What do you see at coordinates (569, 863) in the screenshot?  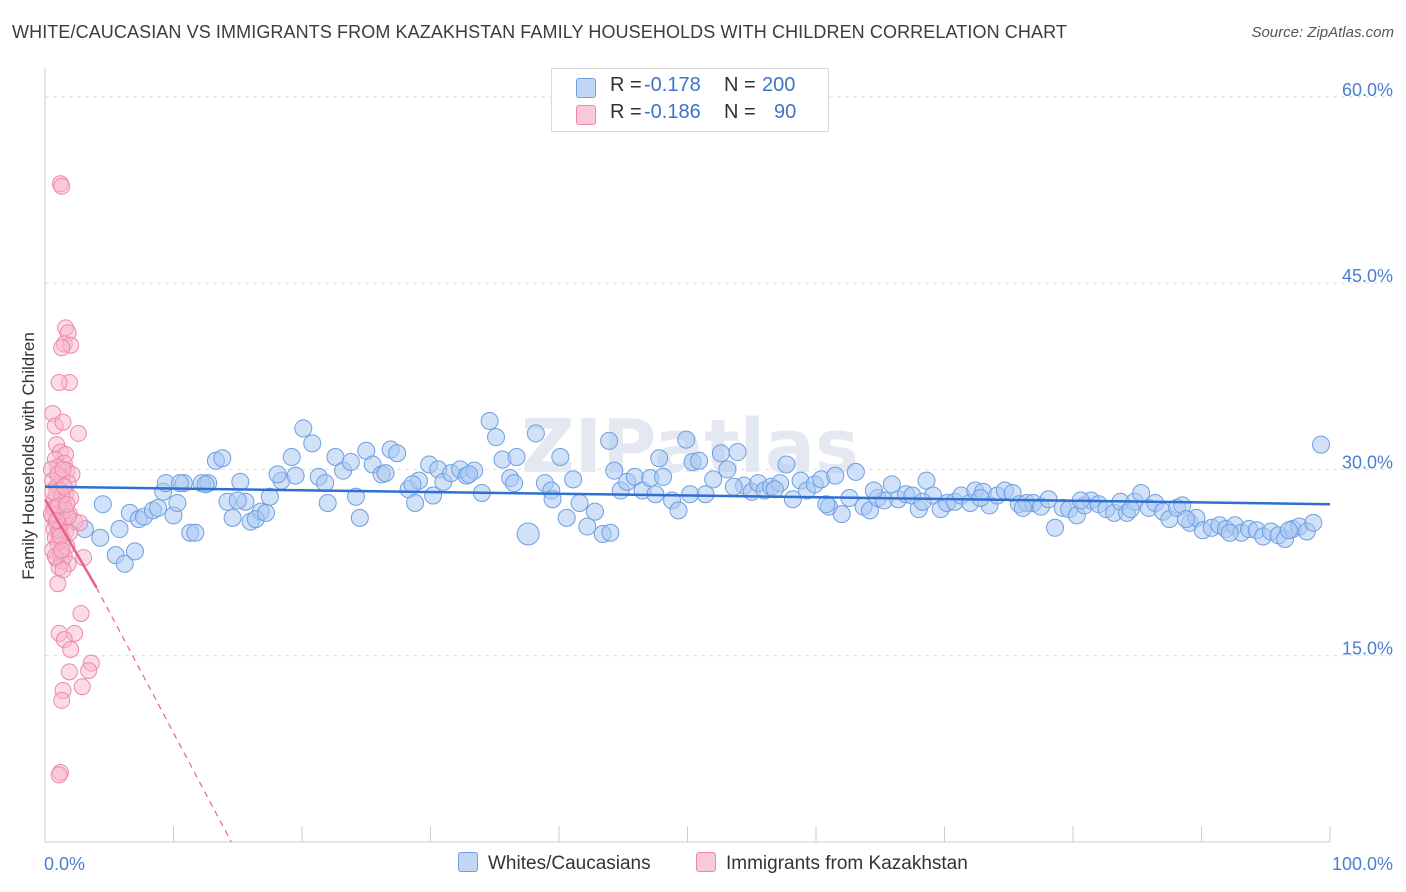 I see `legend-label: Whites/Caucasians` at bounding box center [569, 863].